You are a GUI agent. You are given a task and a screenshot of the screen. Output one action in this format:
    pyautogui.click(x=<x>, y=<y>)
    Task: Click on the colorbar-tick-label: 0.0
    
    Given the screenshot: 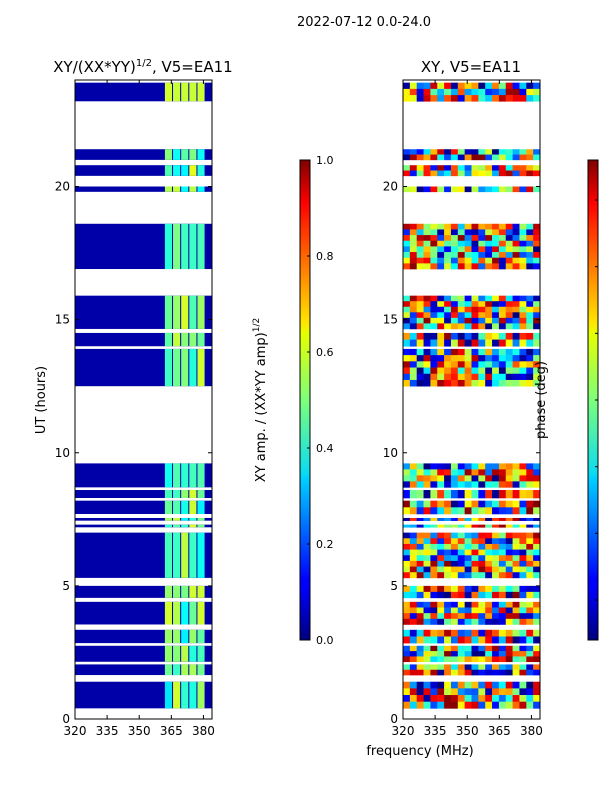 What is the action you would take?
    pyautogui.click(x=325, y=640)
    